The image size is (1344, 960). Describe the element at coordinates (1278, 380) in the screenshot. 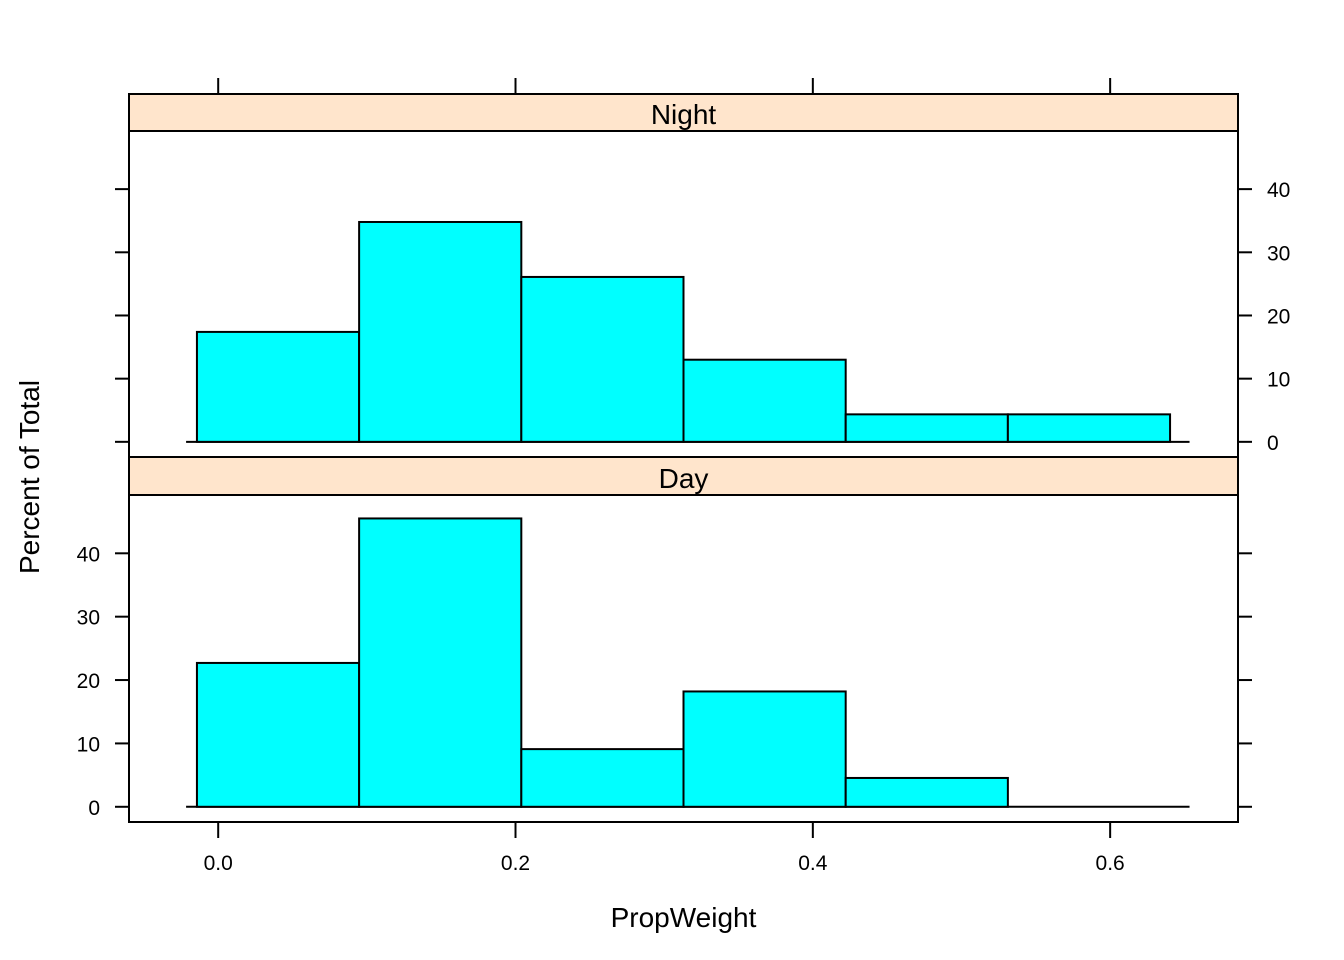

I see `y-tick-label-night-1: 10` at that location.